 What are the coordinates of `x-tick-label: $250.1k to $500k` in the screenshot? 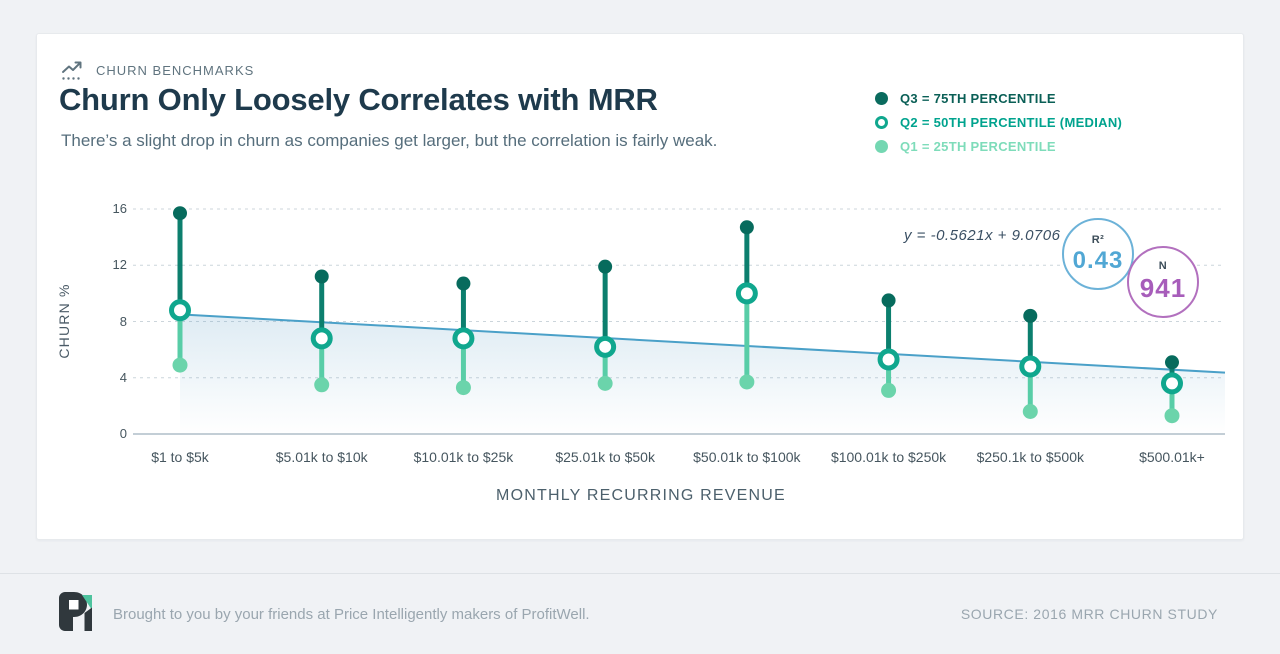 It's located at (1030, 457).